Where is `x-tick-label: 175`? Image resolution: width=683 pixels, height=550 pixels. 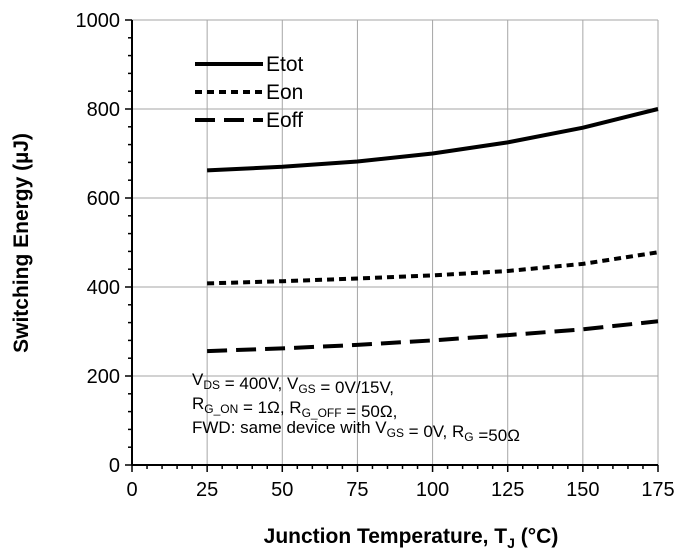
x-tick-label: 175 is located at coordinates (657, 490).